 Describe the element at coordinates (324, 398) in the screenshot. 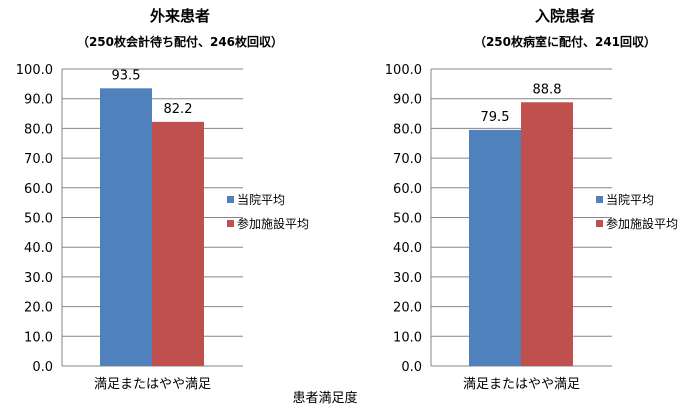

I see `x-axis-caption: 患者満足度` at that location.